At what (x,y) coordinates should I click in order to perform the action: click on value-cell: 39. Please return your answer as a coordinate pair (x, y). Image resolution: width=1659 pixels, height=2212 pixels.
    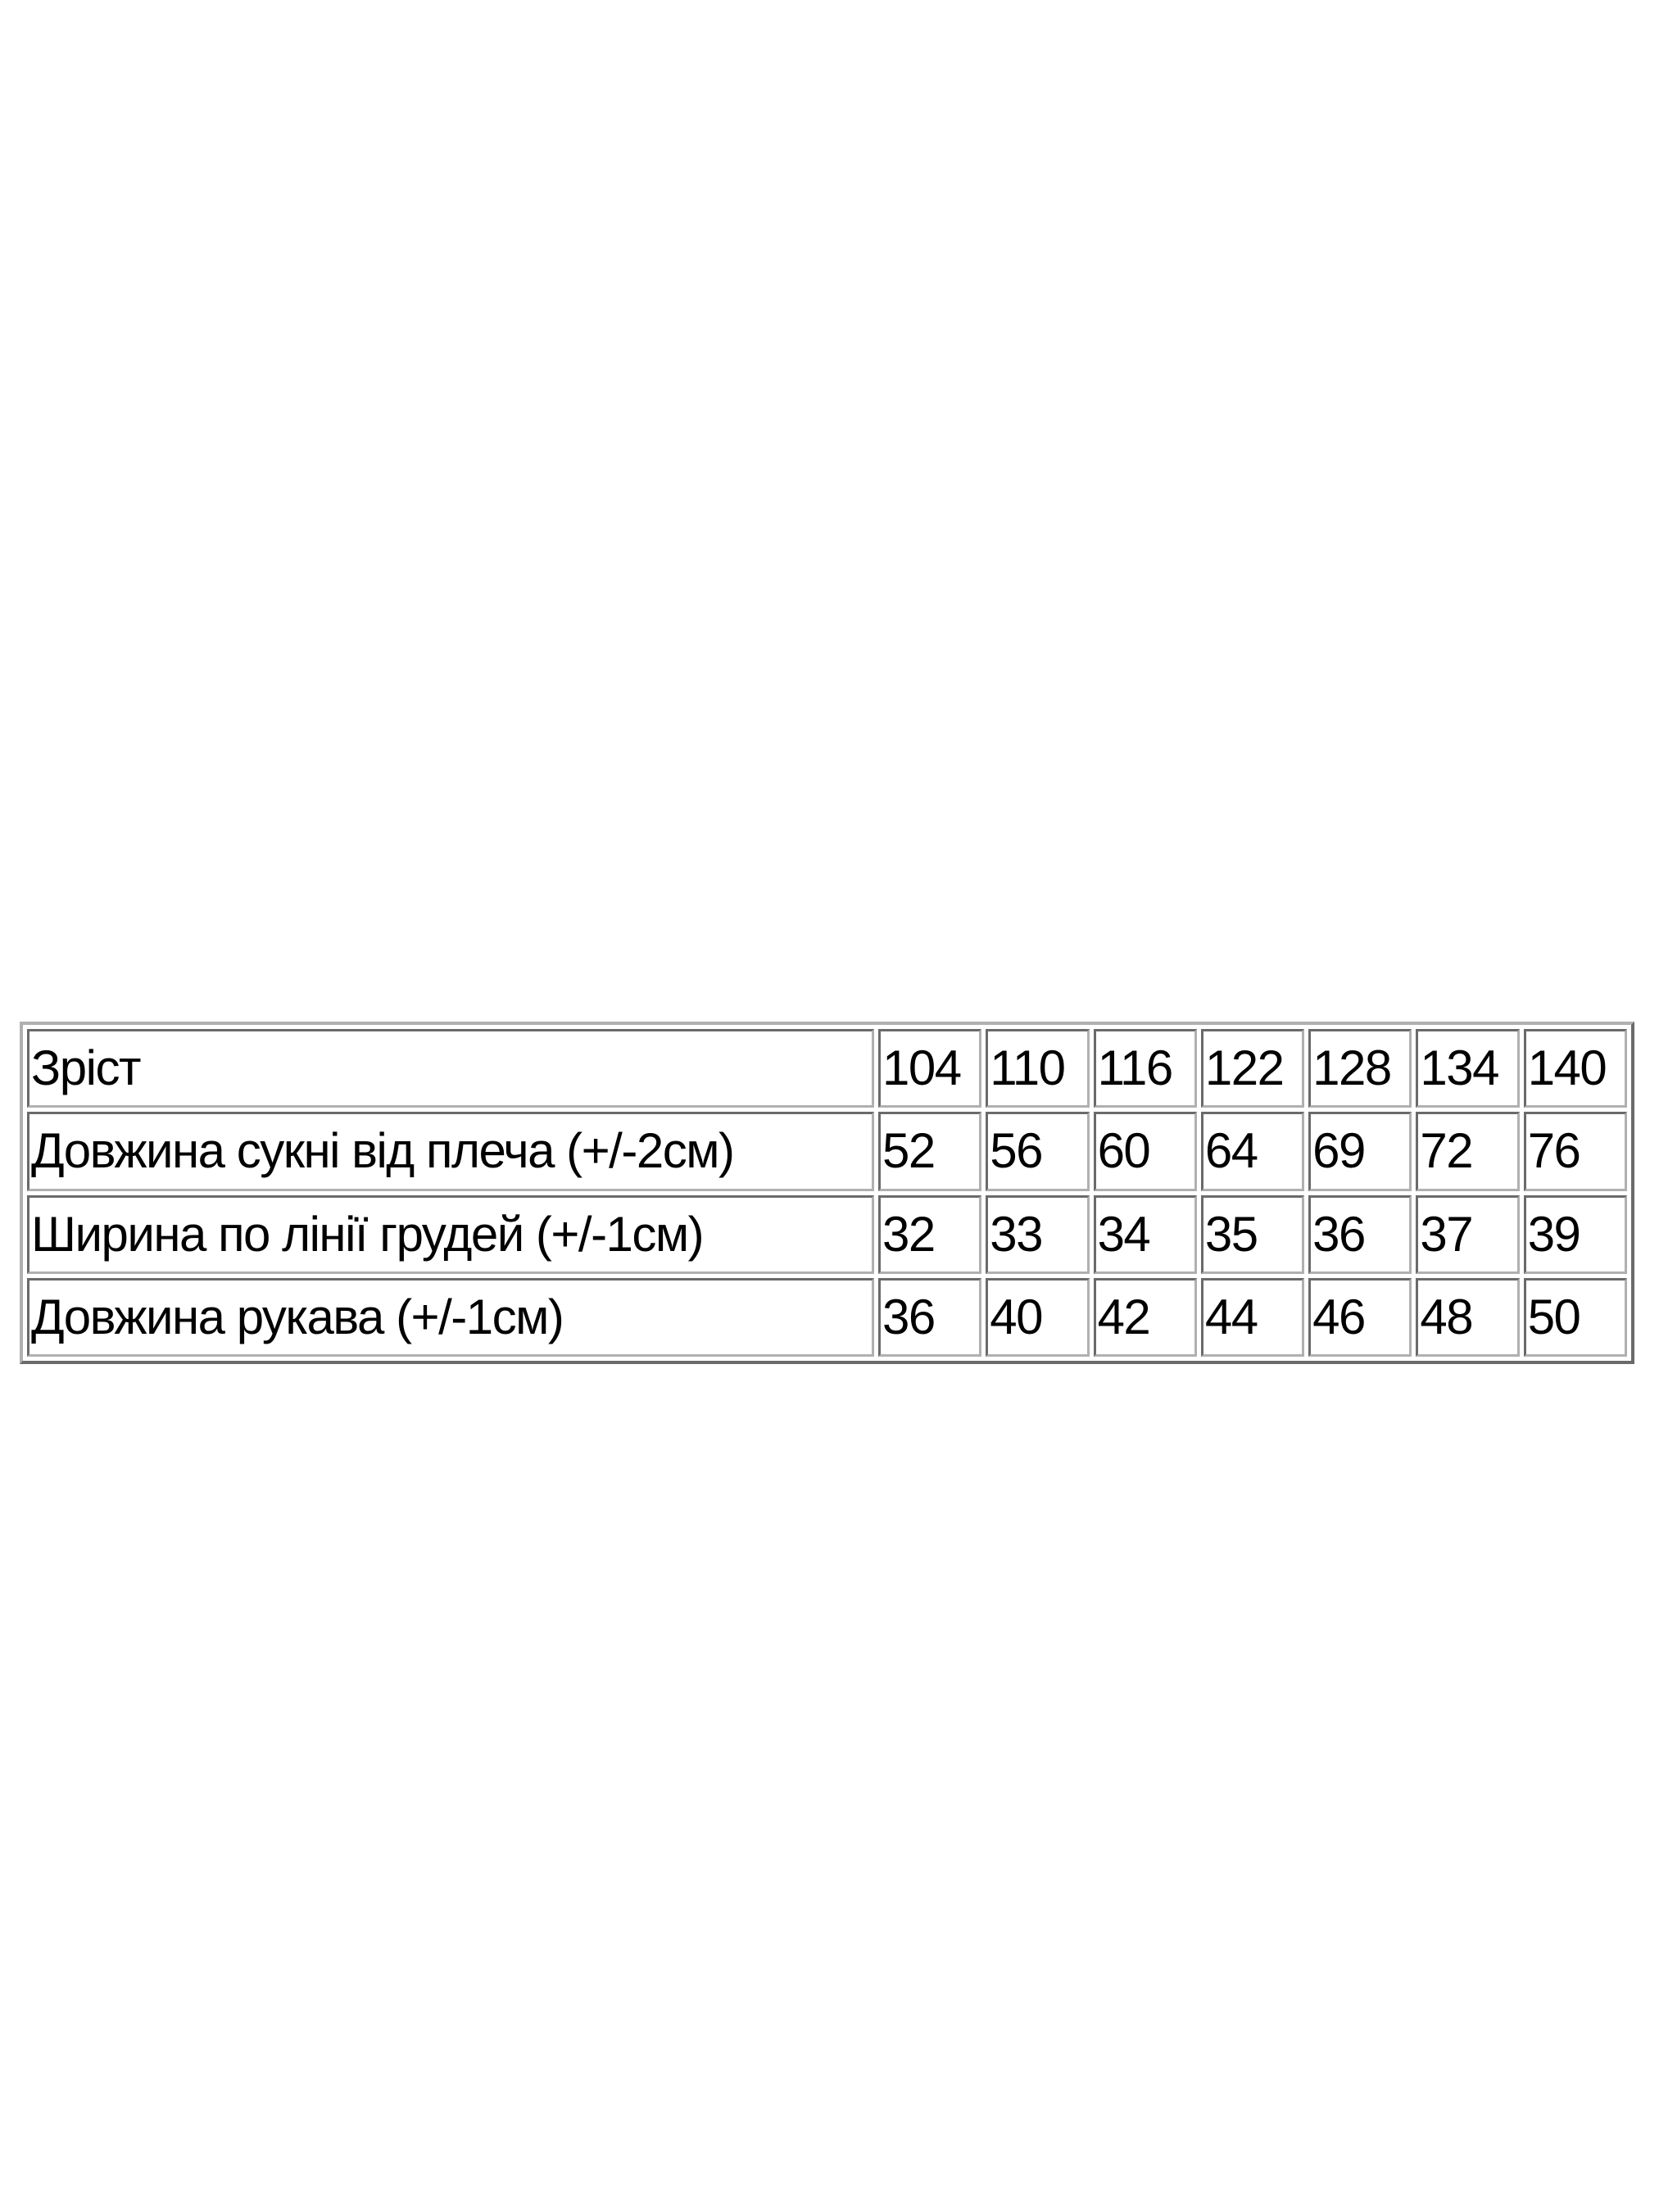
    Looking at the image, I should click on (1575, 1234).